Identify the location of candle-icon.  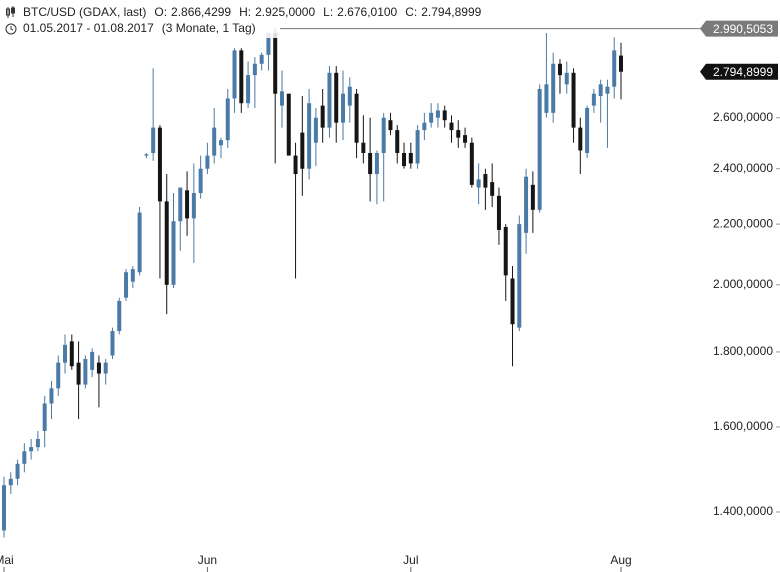
(10, 12).